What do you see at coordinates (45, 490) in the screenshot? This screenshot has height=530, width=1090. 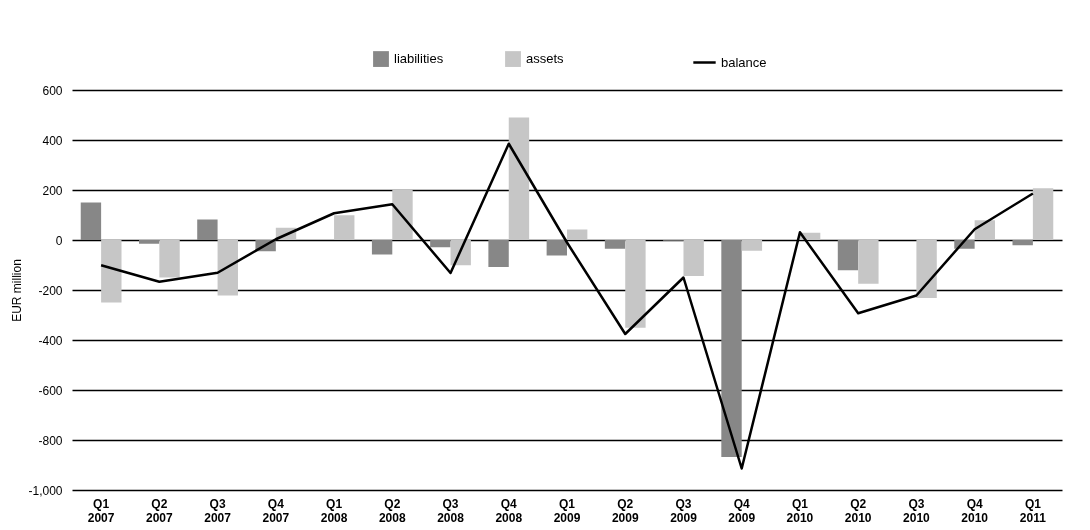 I see `y-tick-label: -1,000` at bounding box center [45, 490].